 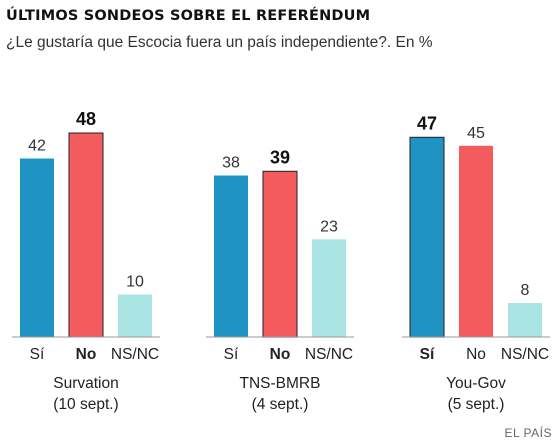 I want to click on source-credit: EL PAÍS, so click(x=528, y=433).